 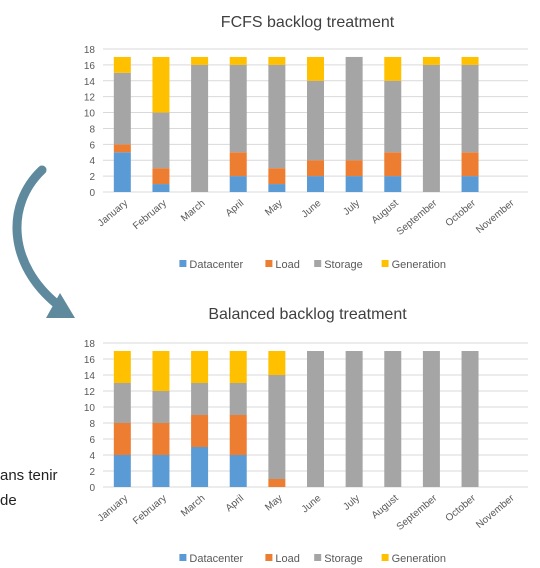 What do you see at coordinates (92, 488) in the screenshot?
I see `y-tick-label: 0` at bounding box center [92, 488].